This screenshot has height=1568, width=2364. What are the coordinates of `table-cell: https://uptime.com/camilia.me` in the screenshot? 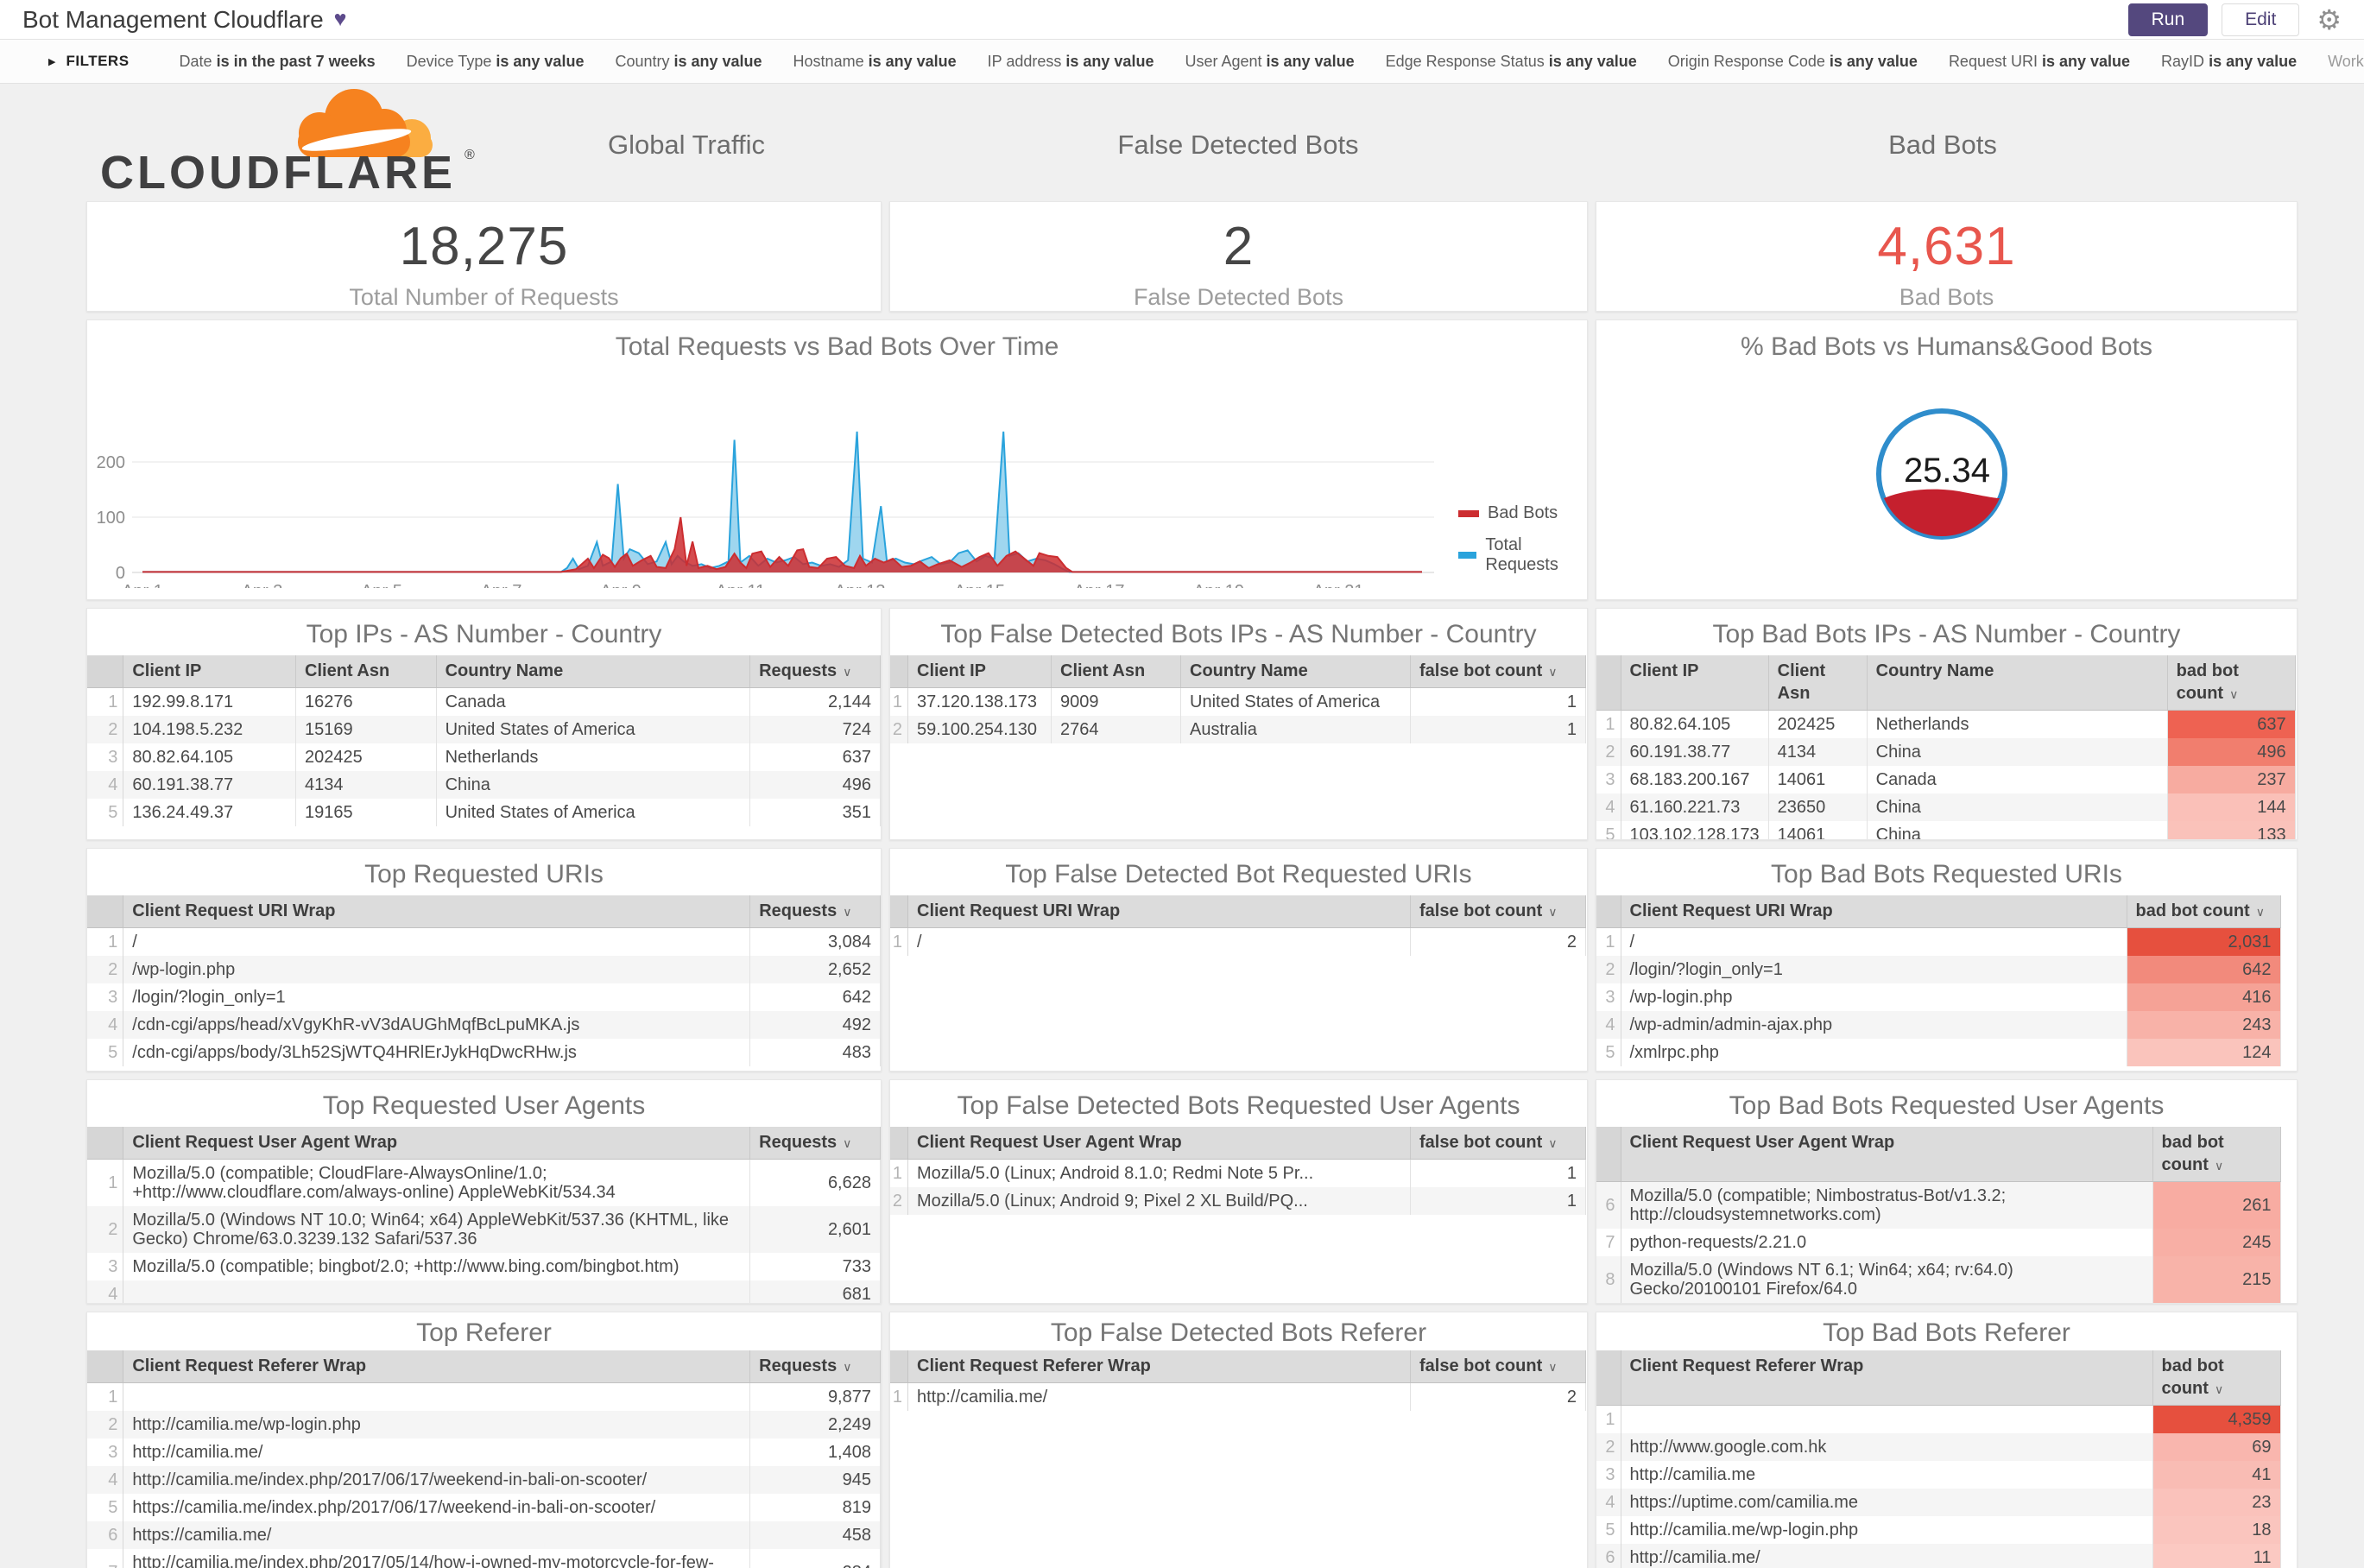 It's located at (1887, 1502).